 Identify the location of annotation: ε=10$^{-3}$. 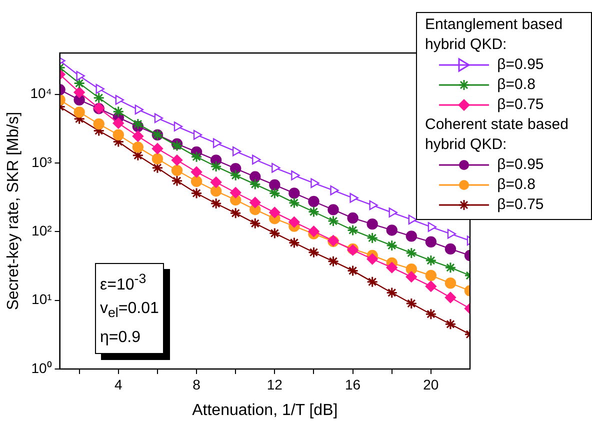
(124, 283).